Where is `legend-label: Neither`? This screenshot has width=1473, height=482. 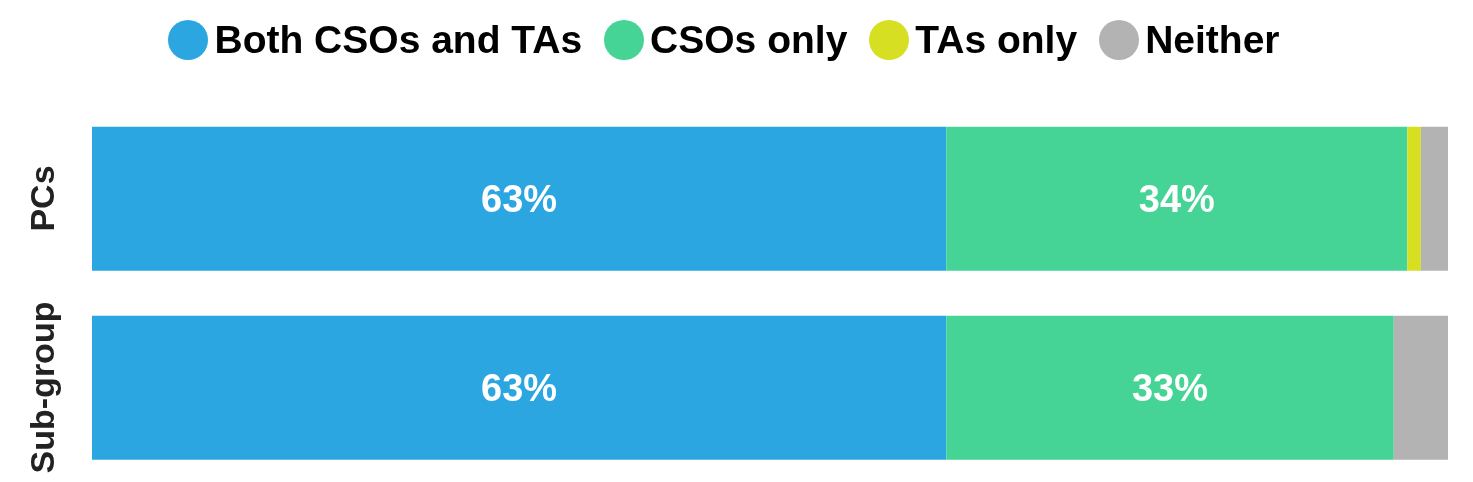 legend-label: Neither is located at coordinates (1212, 39).